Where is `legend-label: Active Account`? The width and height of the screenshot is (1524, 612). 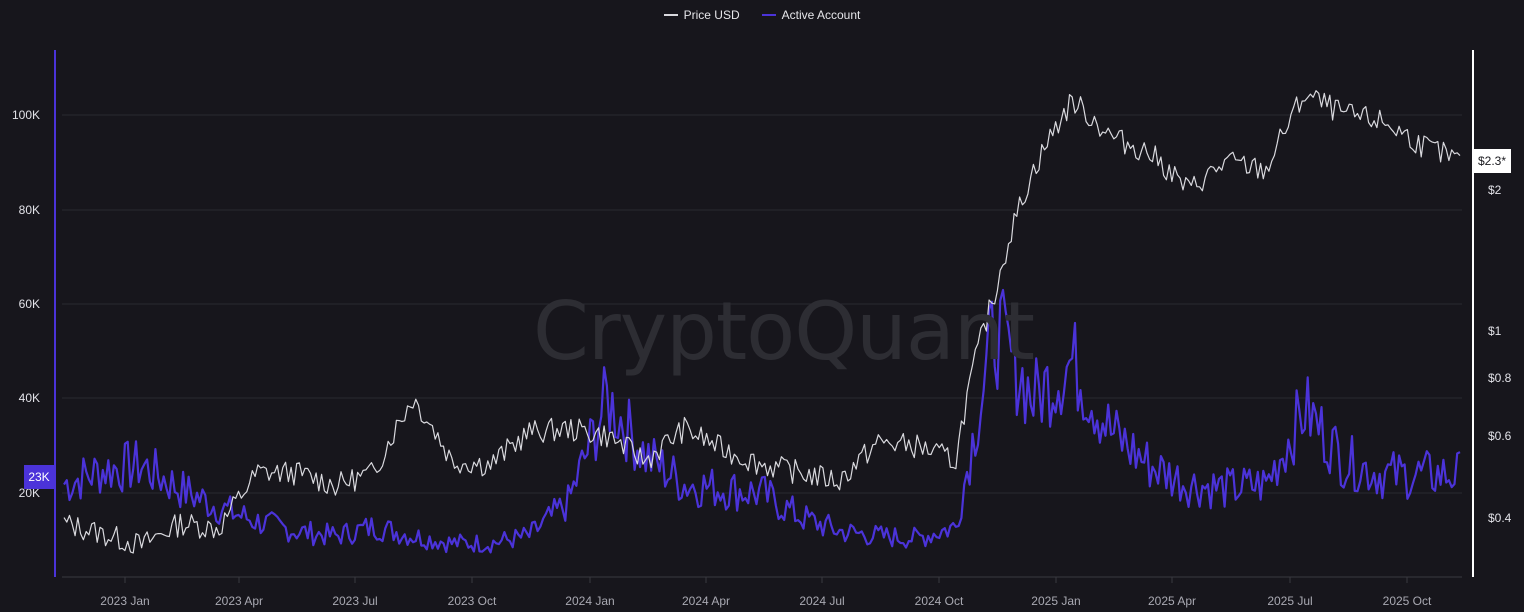 legend-label: Active Account is located at coordinates (821, 15).